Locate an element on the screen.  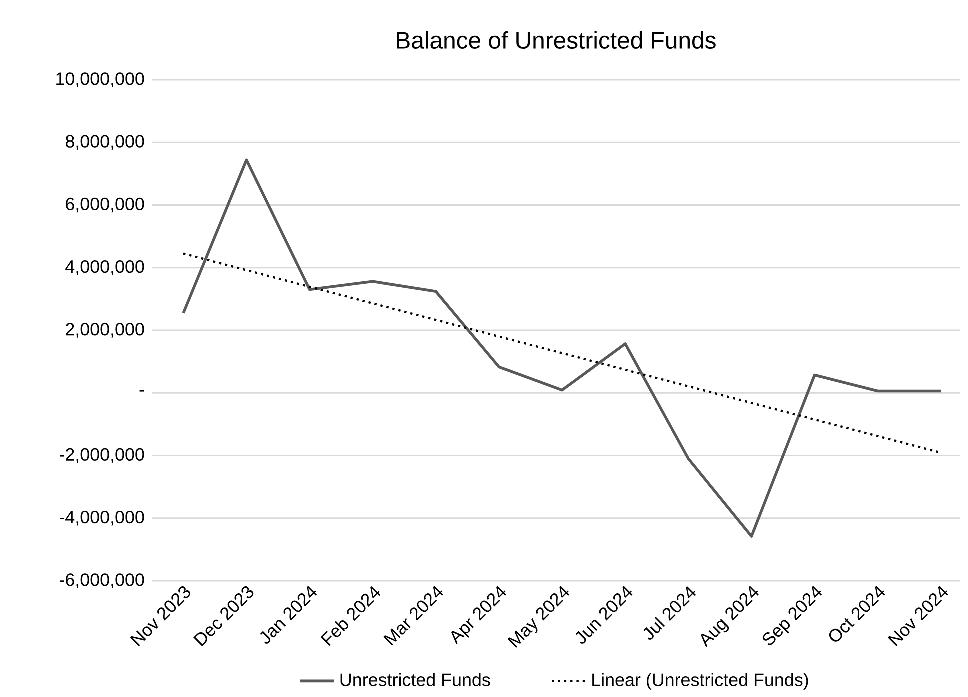
y-tick-label: 4,000,000 is located at coordinates (105, 268).